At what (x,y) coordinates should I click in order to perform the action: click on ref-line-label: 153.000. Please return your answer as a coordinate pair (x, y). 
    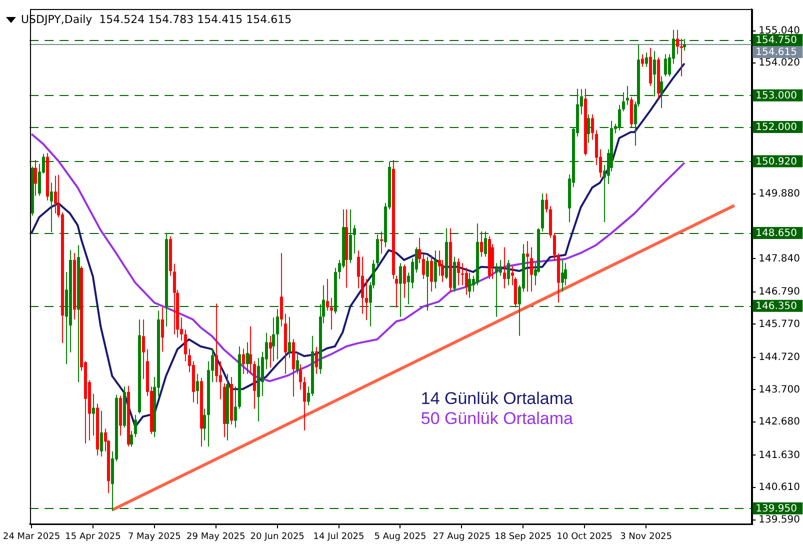
    Looking at the image, I should click on (777, 96).